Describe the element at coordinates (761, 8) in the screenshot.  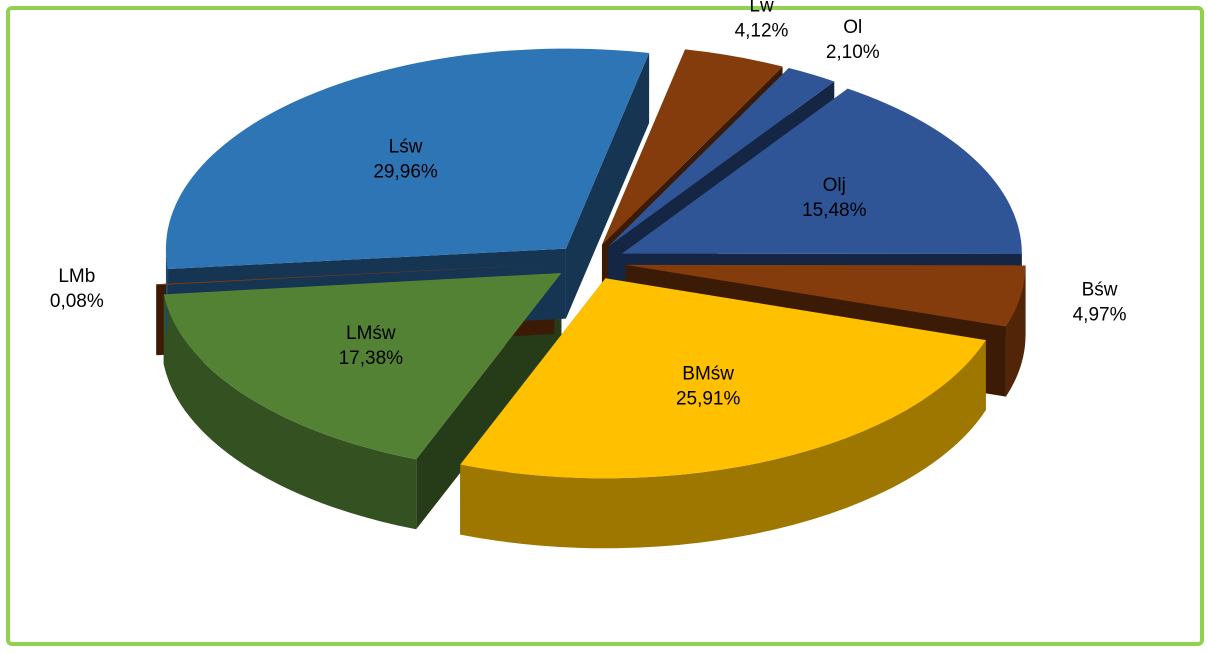
I see `category-label: Lw` at that location.